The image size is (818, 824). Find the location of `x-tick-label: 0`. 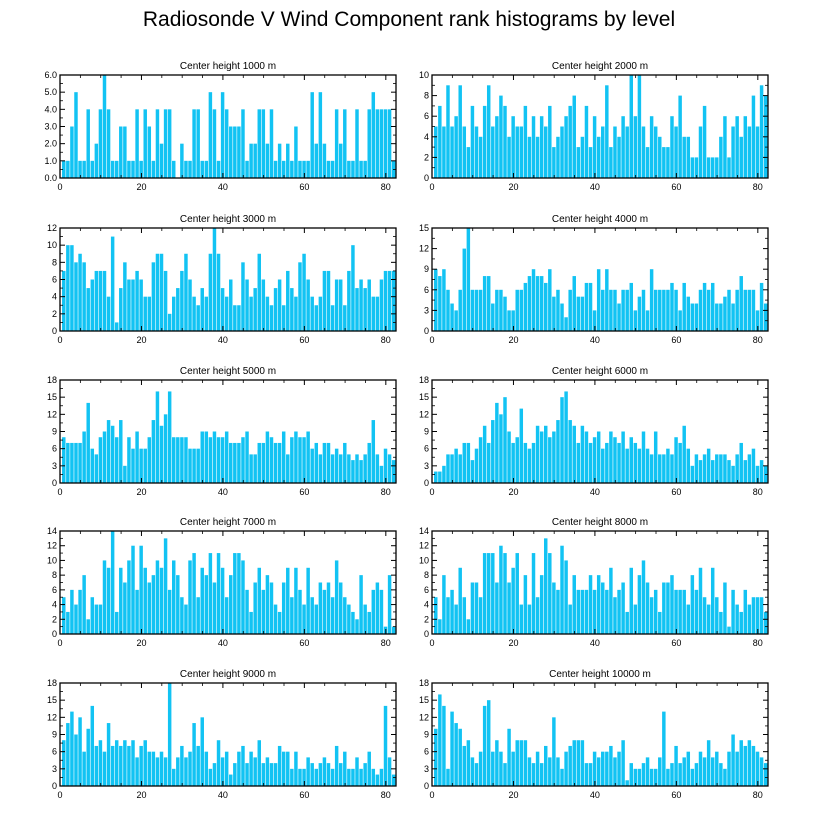

x-tick-label: 0 is located at coordinates (431, 795).